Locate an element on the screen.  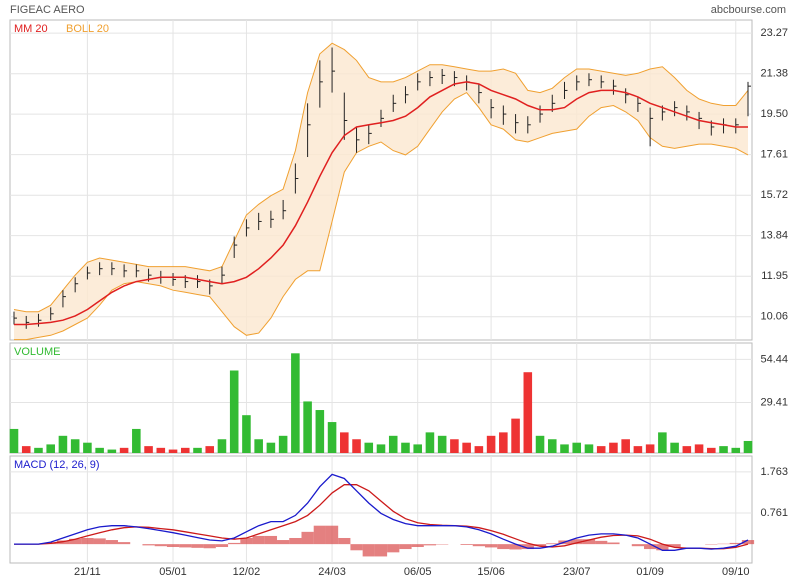
legend-boll: BOLL 20 is located at coordinates (87, 29).